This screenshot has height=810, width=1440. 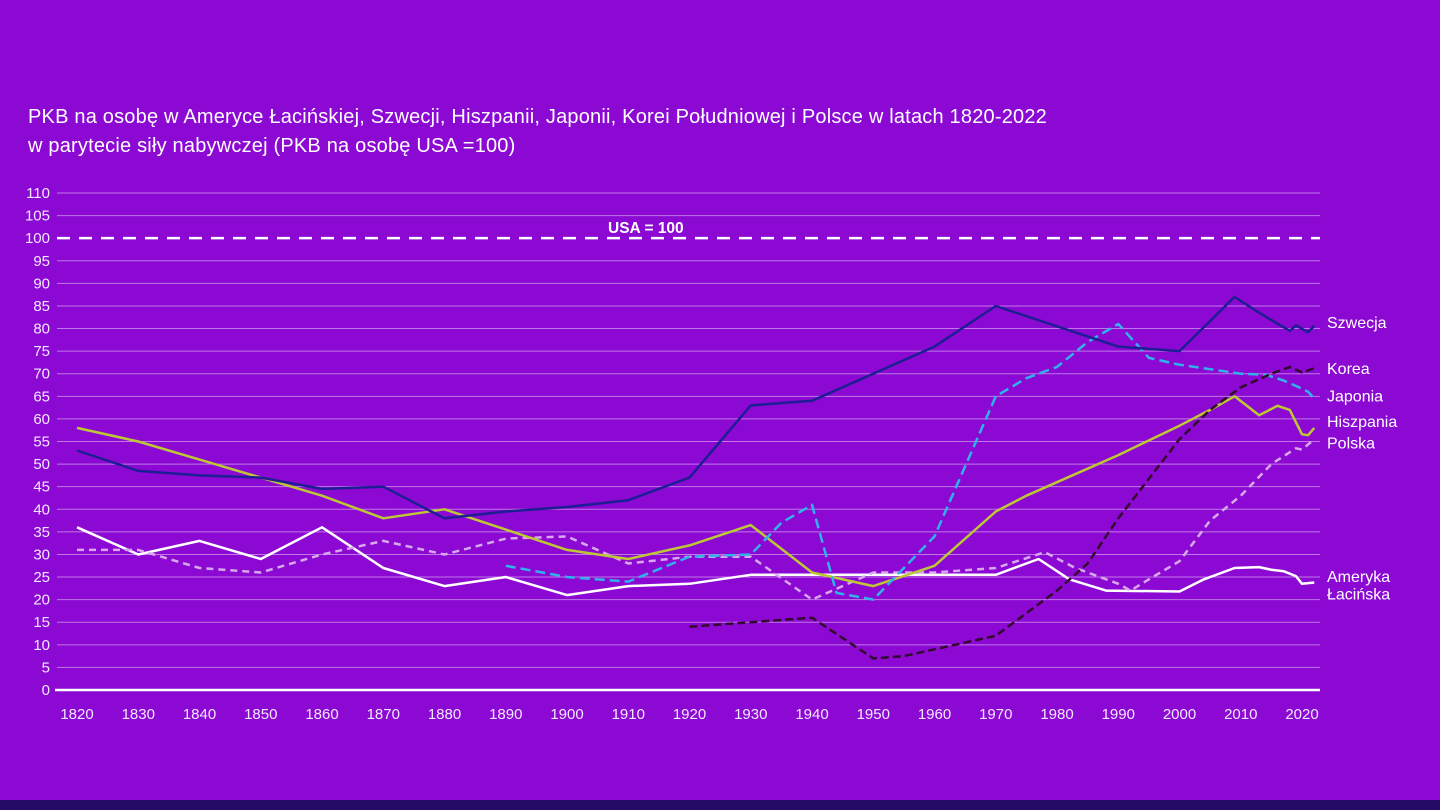 What do you see at coordinates (41, 283) in the screenshot?
I see `y-tick-label-90: 90` at bounding box center [41, 283].